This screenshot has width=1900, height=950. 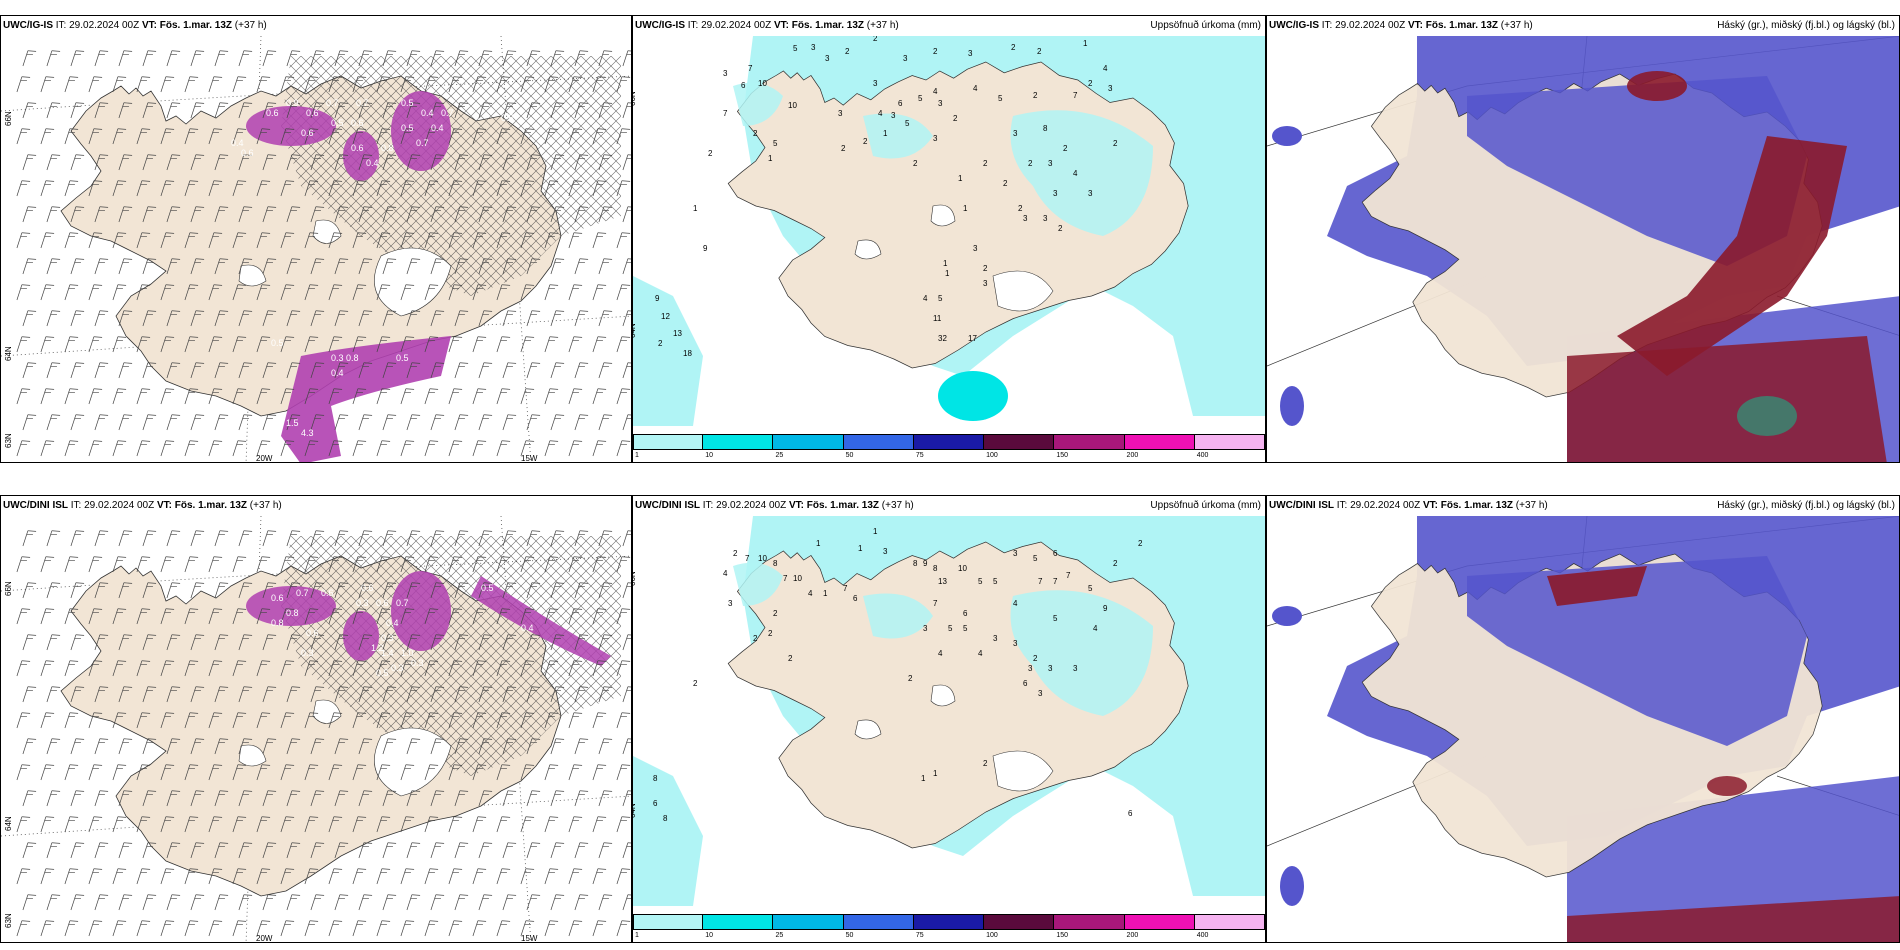 What do you see at coordinates (1583, 729) in the screenshot?
I see `cloud-map-bottom` at bounding box center [1583, 729].